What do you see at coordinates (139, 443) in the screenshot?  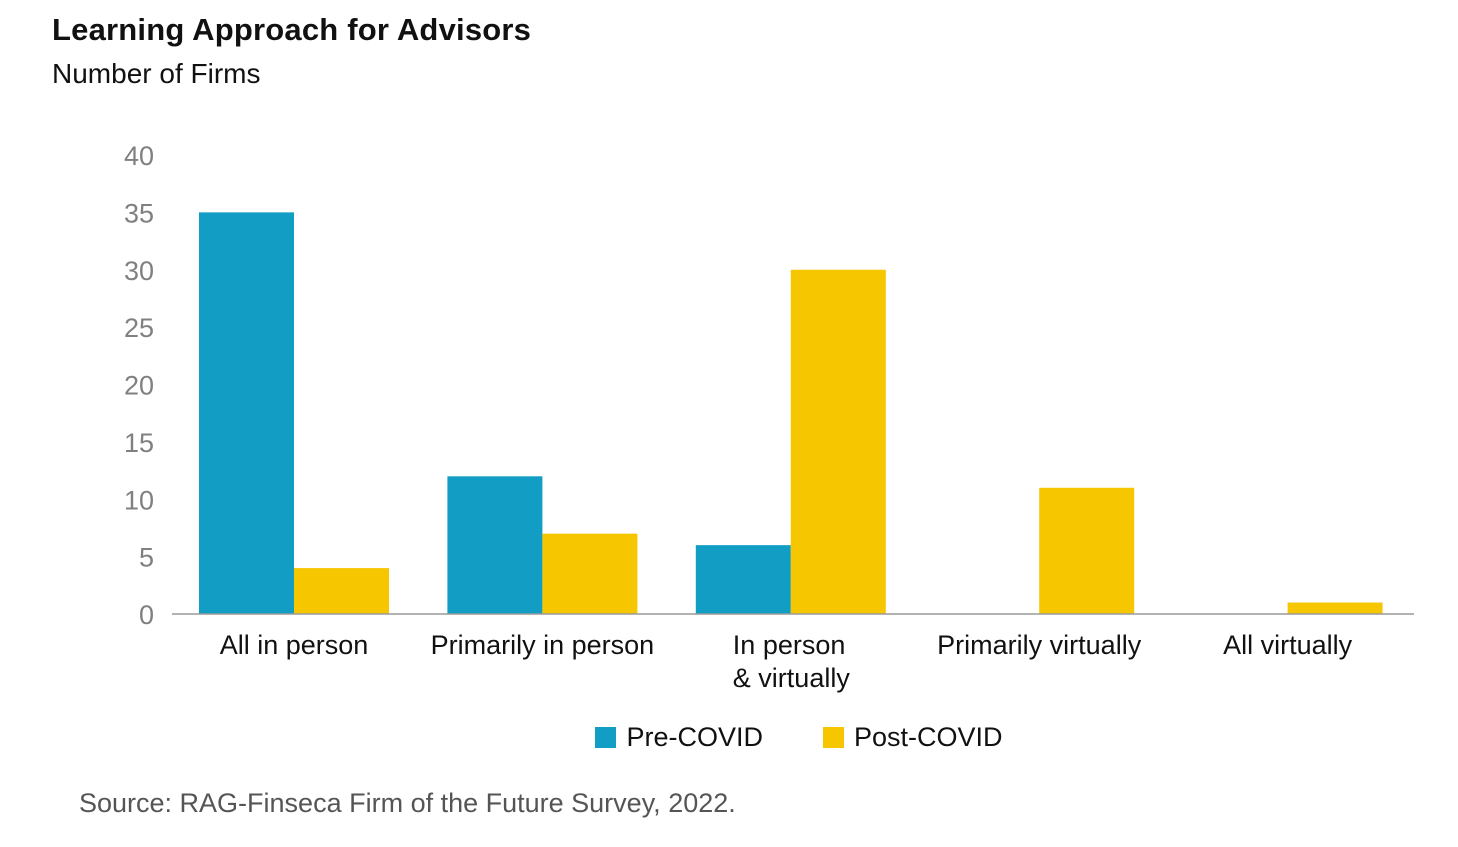 I see `y-tick-label: 15` at bounding box center [139, 443].